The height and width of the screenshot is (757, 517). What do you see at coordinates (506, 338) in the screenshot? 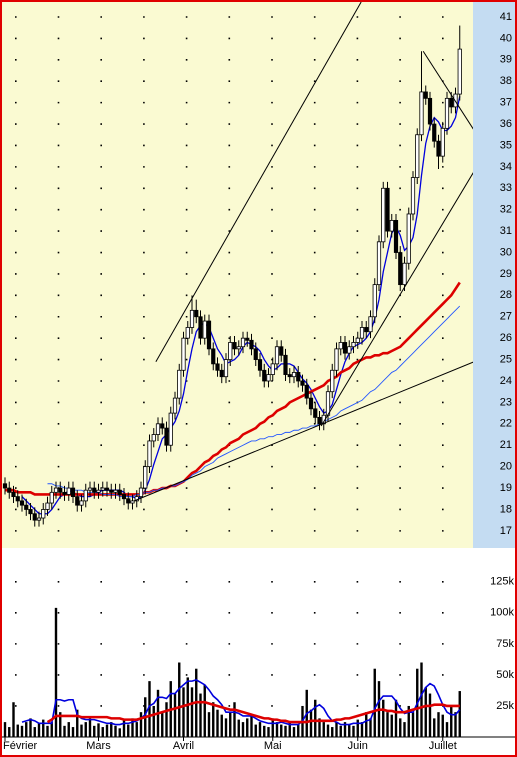
I see `y-tick-label: 26` at bounding box center [506, 338].